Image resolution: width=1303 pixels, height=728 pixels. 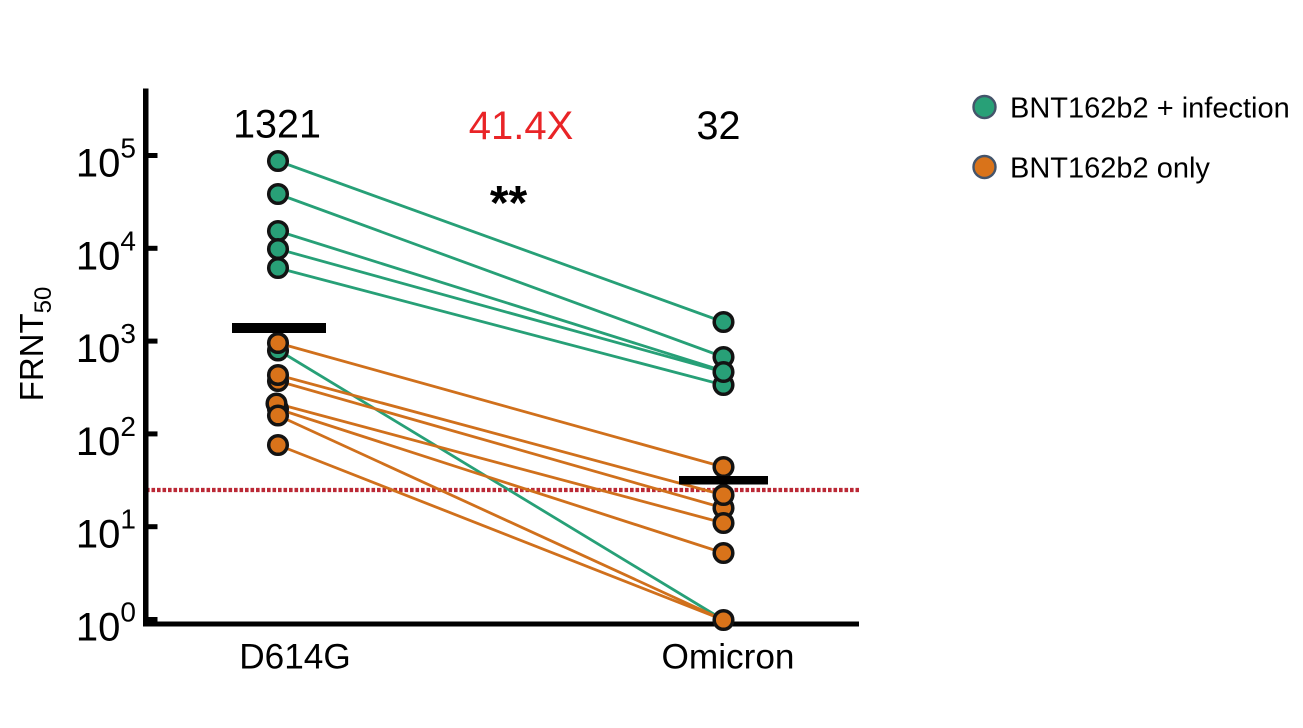 I want to click on svg-text: 41.4X, so click(x=521, y=126).